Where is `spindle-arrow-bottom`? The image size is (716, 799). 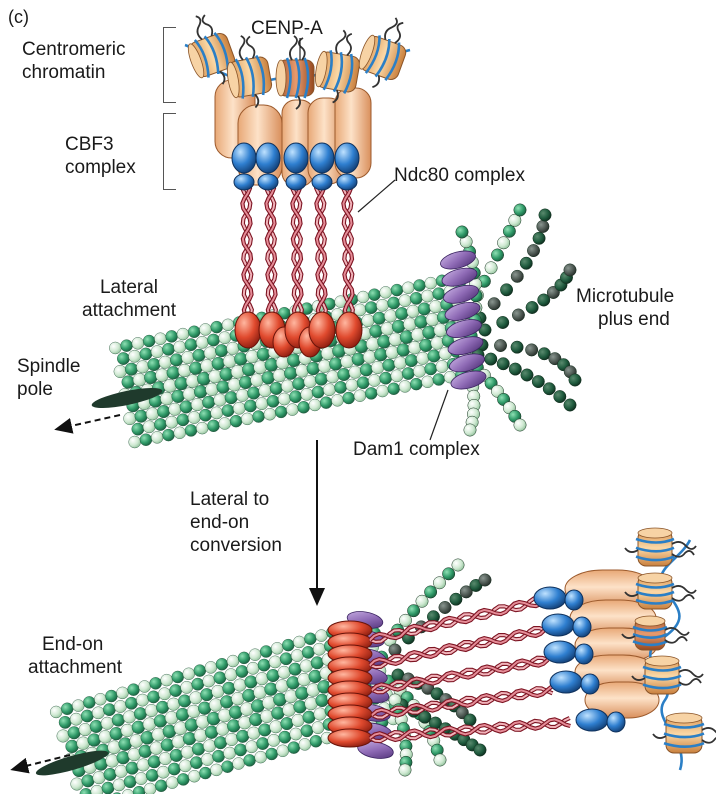 spindle-arrow-bottom is located at coordinates (40, 764).